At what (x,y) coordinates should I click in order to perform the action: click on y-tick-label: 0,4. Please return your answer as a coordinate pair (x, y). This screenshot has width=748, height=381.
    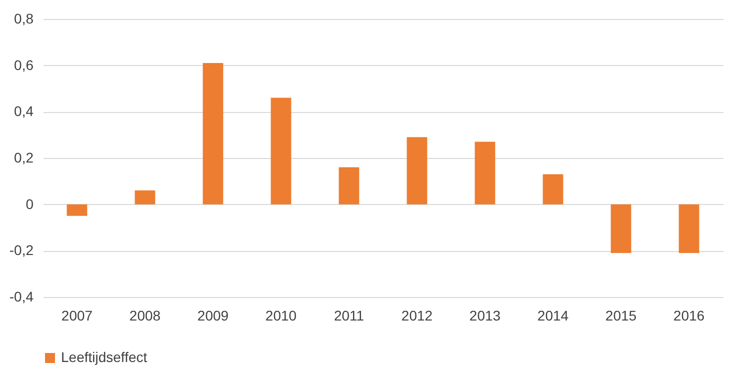
    Looking at the image, I should click on (24, 111).